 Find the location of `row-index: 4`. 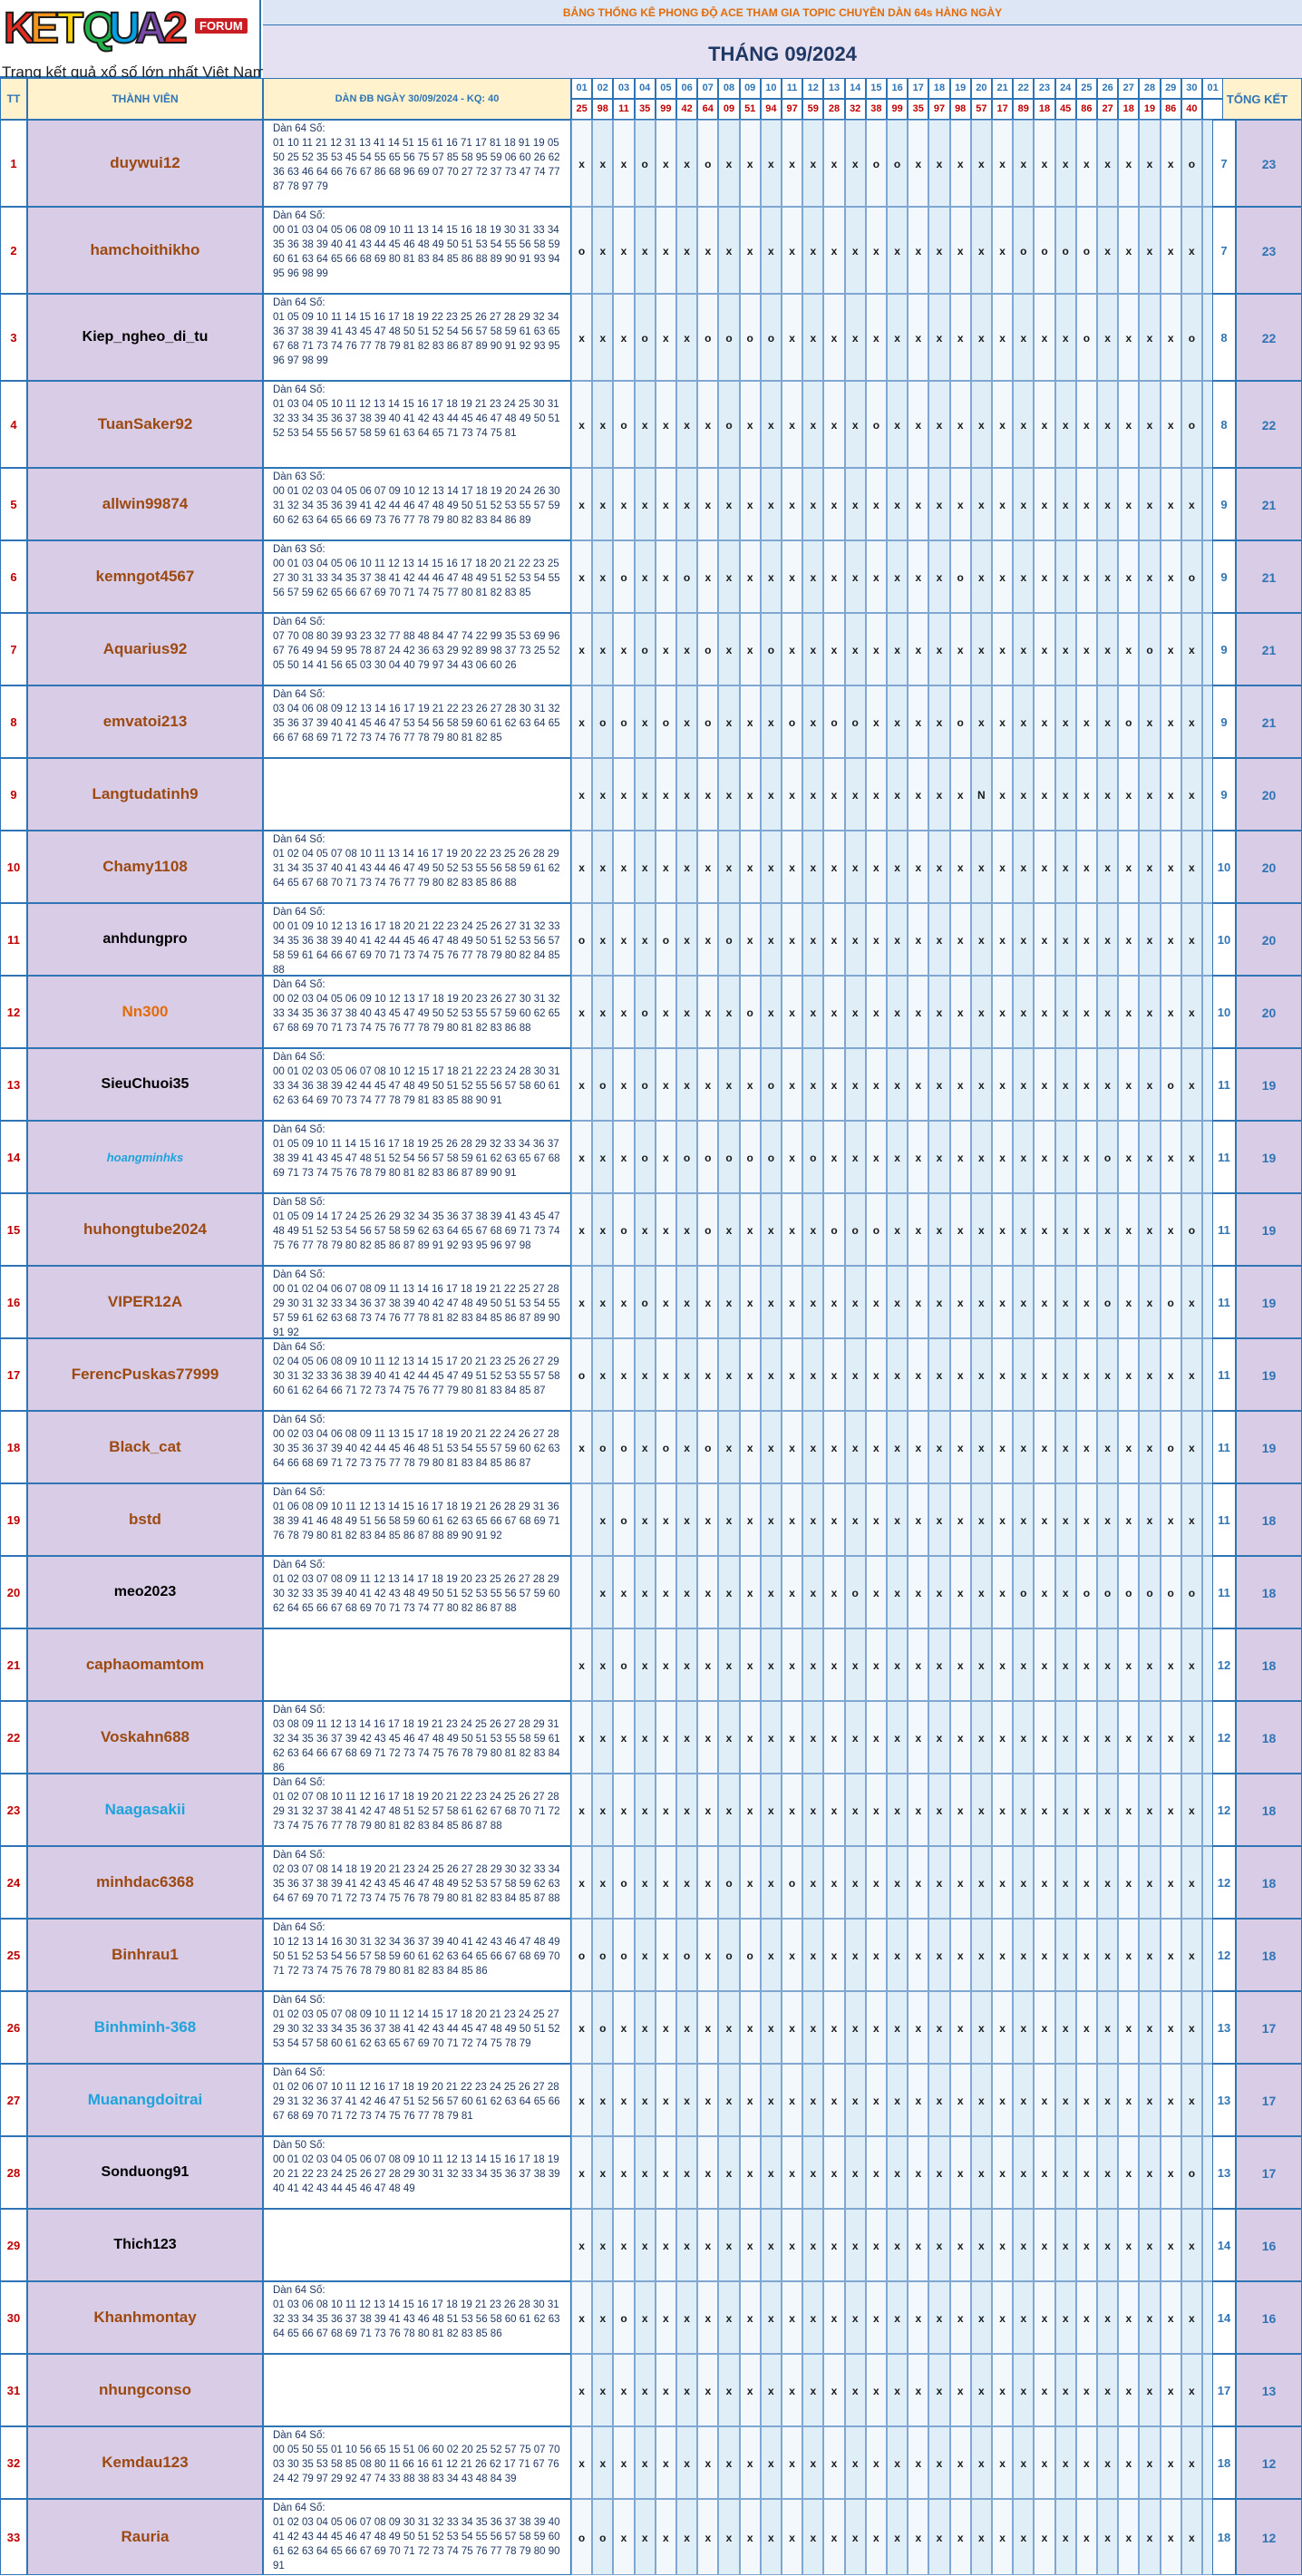

row-index: 4 is located at coordinates (13, 424).